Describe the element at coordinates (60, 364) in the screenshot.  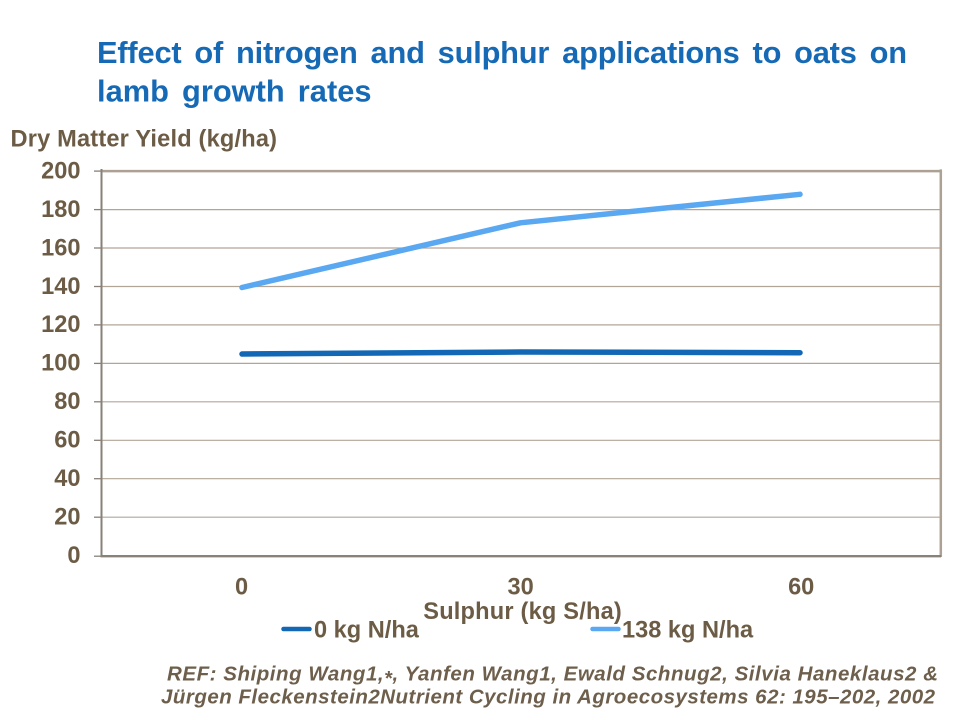
I see `svg-text: 100` at that location.